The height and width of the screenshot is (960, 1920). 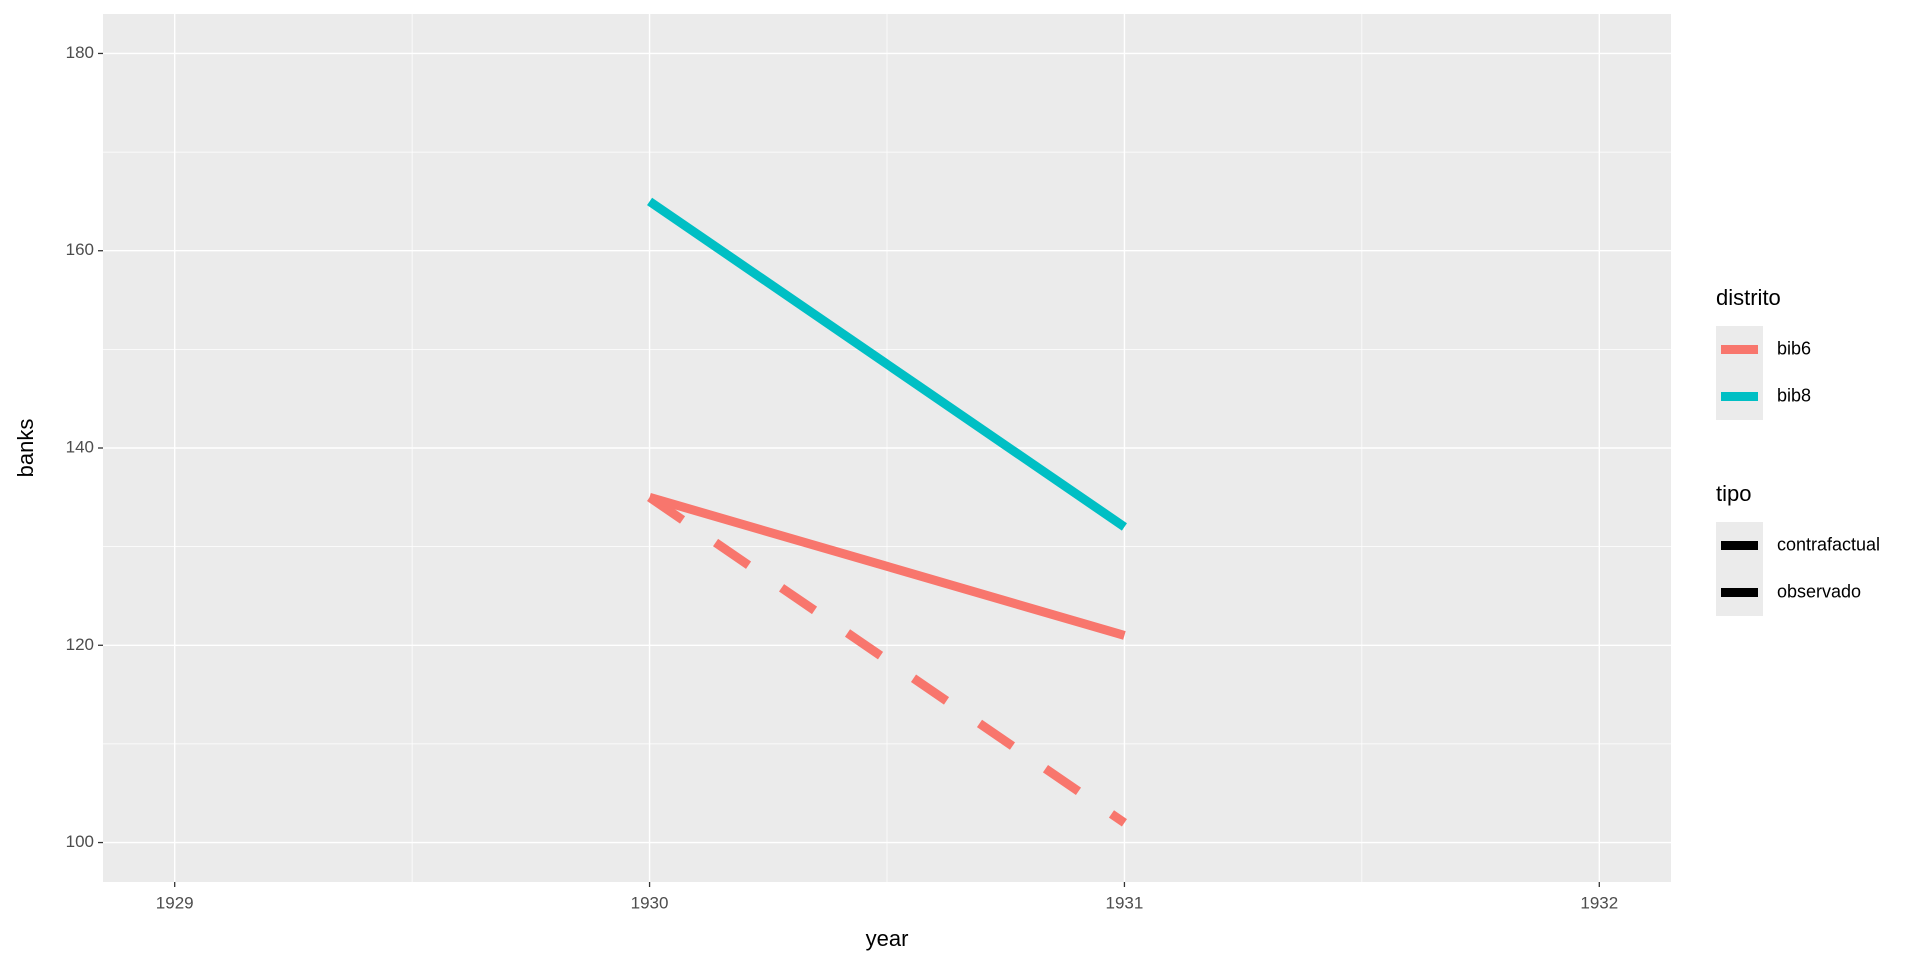 What do you see at coordinates (1819, 591) in the screenshot?
I see `legend-label: observado` at bounding box center [1819, 591].